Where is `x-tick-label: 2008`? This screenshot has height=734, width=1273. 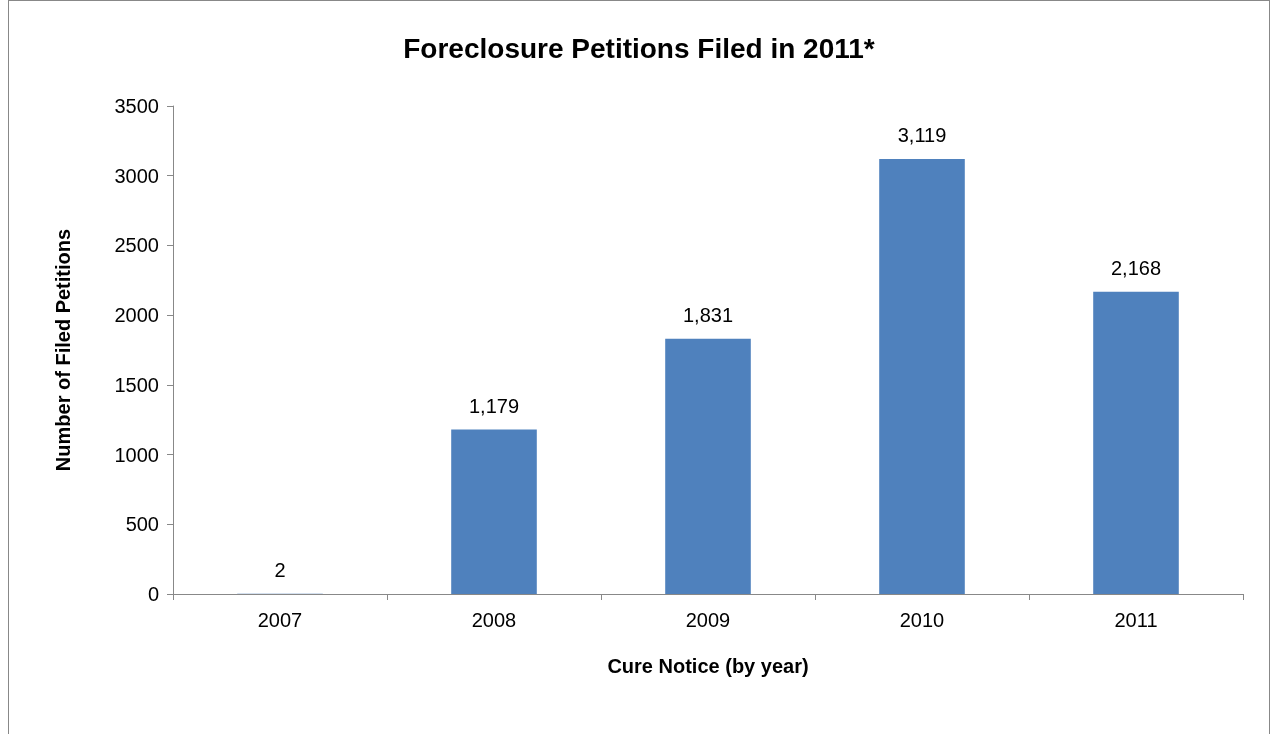 x-tick-label: 2008 is located at coordinates (494, 620).